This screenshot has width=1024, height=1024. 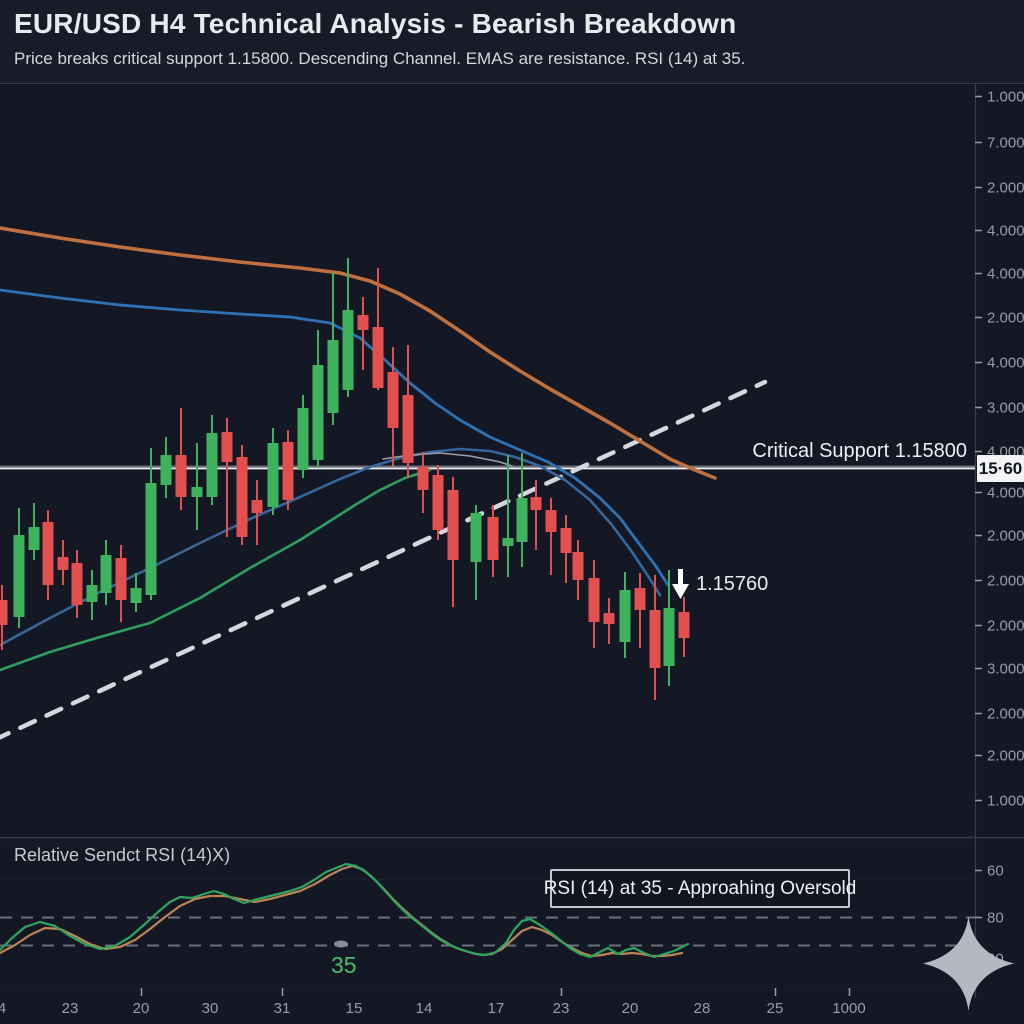 I want to click on ema-blue-slow-line, so click(x=331, y=547).